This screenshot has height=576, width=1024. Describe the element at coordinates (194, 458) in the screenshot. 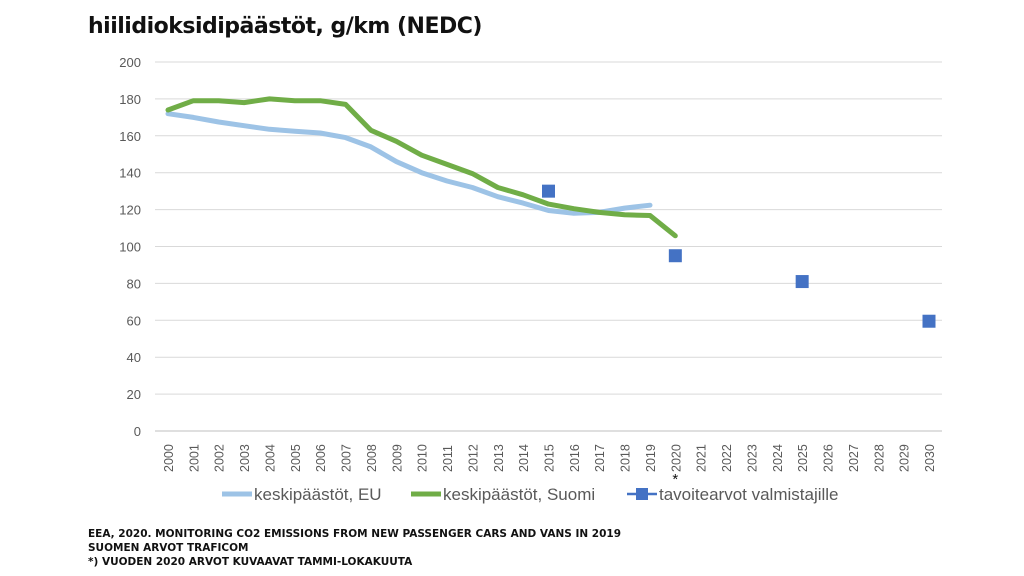

I see `x-tick-label: 2001` at that location.